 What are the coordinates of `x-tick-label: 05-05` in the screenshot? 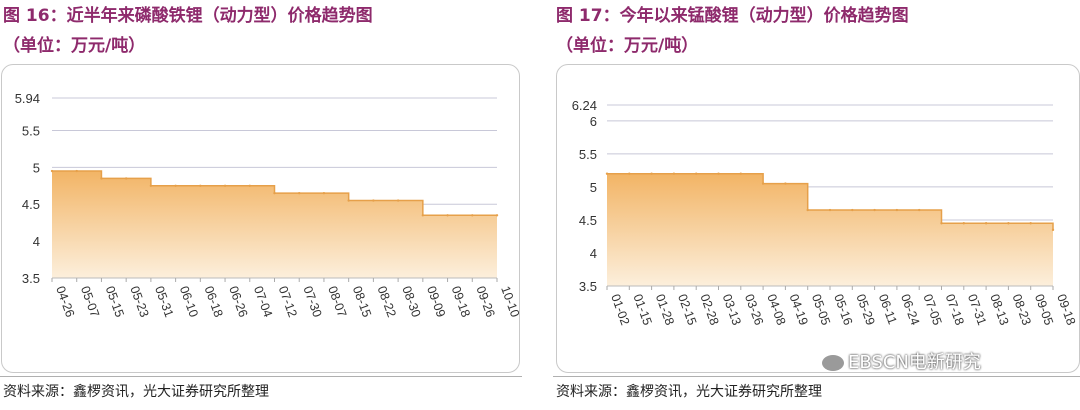 It's located at (821, 309).